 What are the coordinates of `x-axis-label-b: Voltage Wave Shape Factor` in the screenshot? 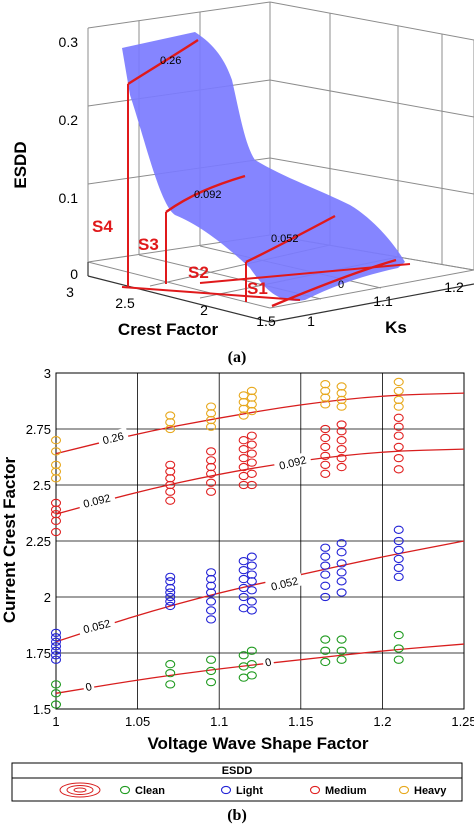 It's located at (257, 743).